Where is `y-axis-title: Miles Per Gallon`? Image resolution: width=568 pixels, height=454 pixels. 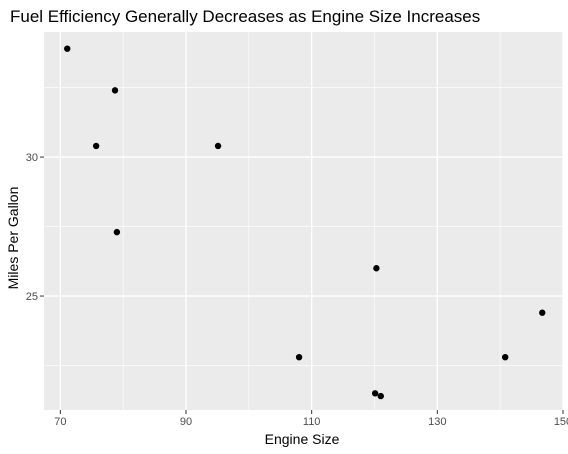 y-axis-title: Miles Per Gallon is located at coordinates (13, 238).